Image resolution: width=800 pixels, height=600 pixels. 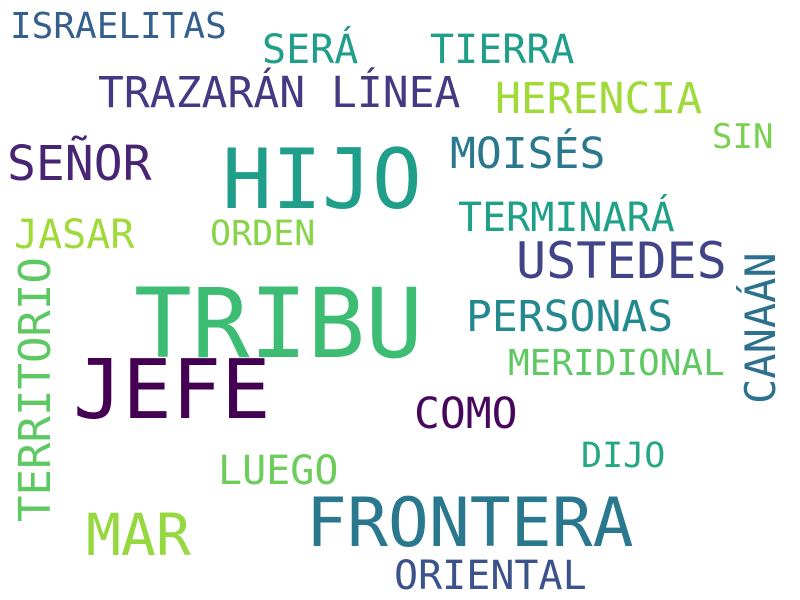 What do you see at coordinates (623, 456) in the screenshot?
I see `word-dijo: DIJO` at bounding box center [623, 456].